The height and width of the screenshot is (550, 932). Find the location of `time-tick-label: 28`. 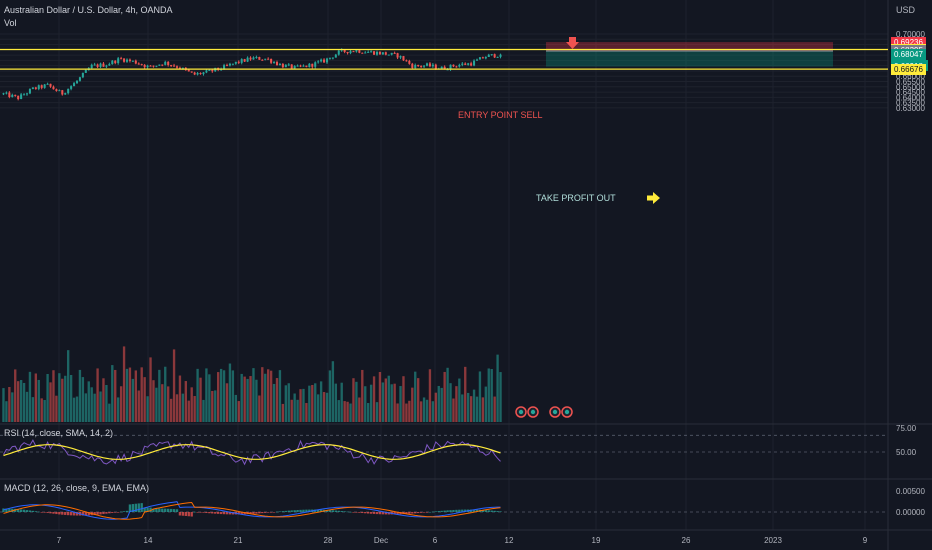

time-tick-label: 28 is located at coordinates (328, 540).